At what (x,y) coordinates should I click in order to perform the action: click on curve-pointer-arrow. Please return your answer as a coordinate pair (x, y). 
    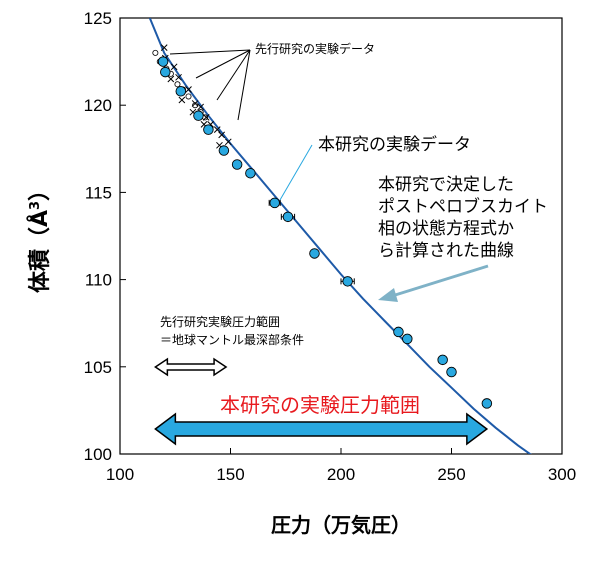
    Looking at the image, I should click on (433, 283).